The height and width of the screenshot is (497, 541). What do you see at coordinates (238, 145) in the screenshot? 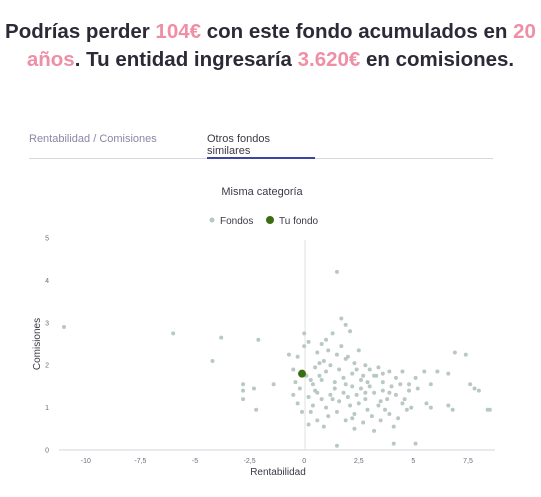
I see `tab-otros-fondos-similares: Otros fondos similares` at bounding box center [238, 145].